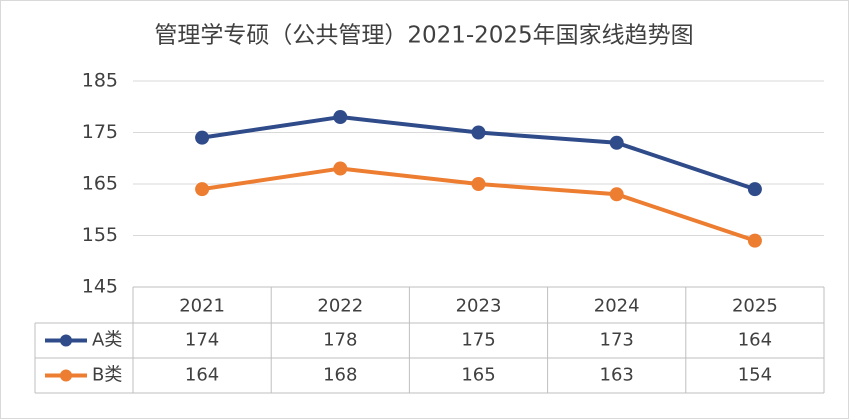 The height and width of the screenshot is (419, 849). I want to click on table-value: 178, so click(340, 340).